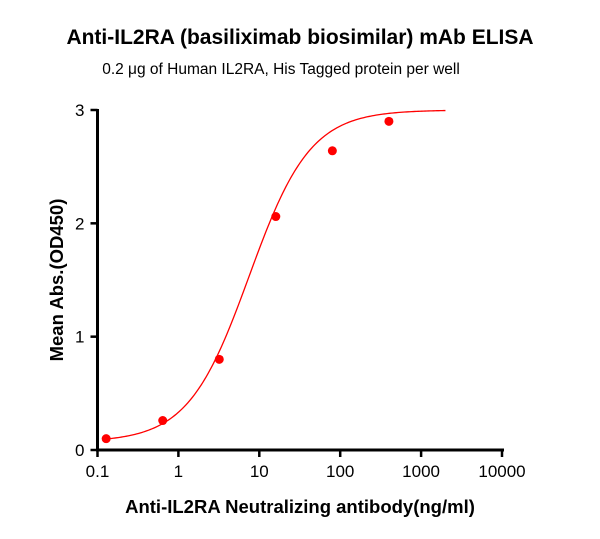 The height and width of the screenshot is (539, 600). I want to click on x-tick-label: 0.1, so click(98, 471).